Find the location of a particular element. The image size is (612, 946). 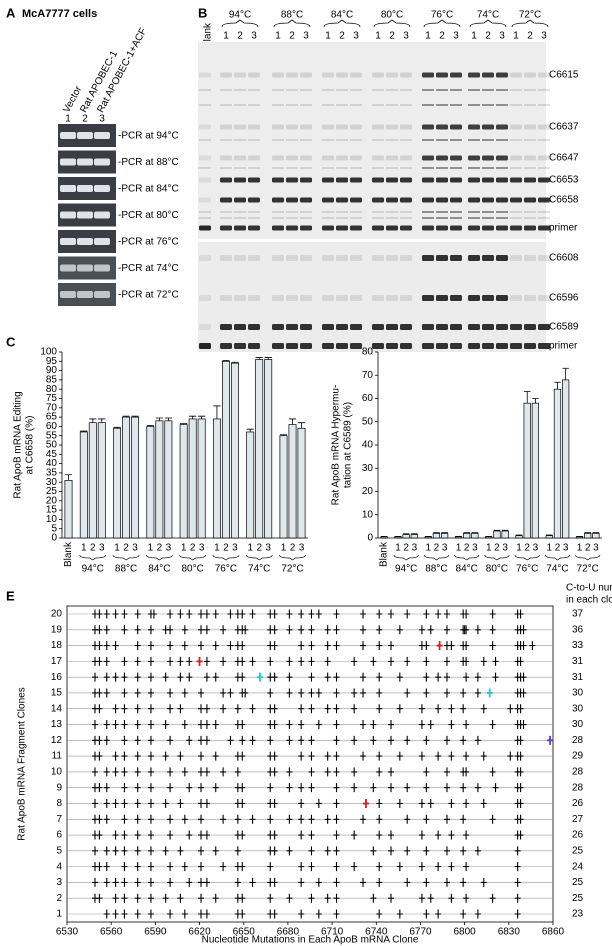

clone-label: 12 is located at coordinates (57, 740).